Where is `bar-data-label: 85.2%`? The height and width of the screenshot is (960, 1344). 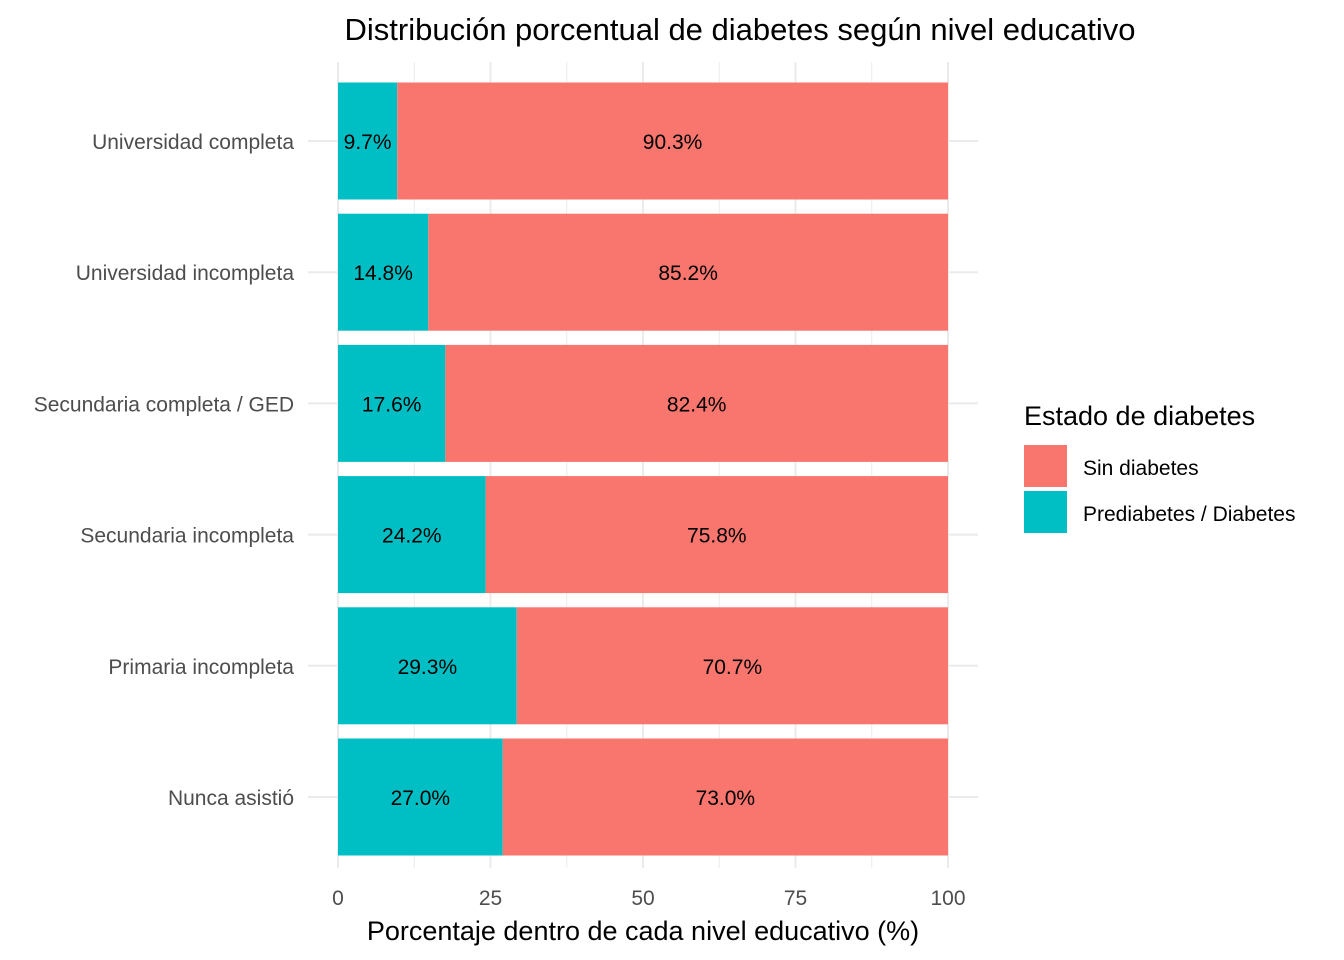
bar-data-label: 85.2% is located at coordinates (688, 273).